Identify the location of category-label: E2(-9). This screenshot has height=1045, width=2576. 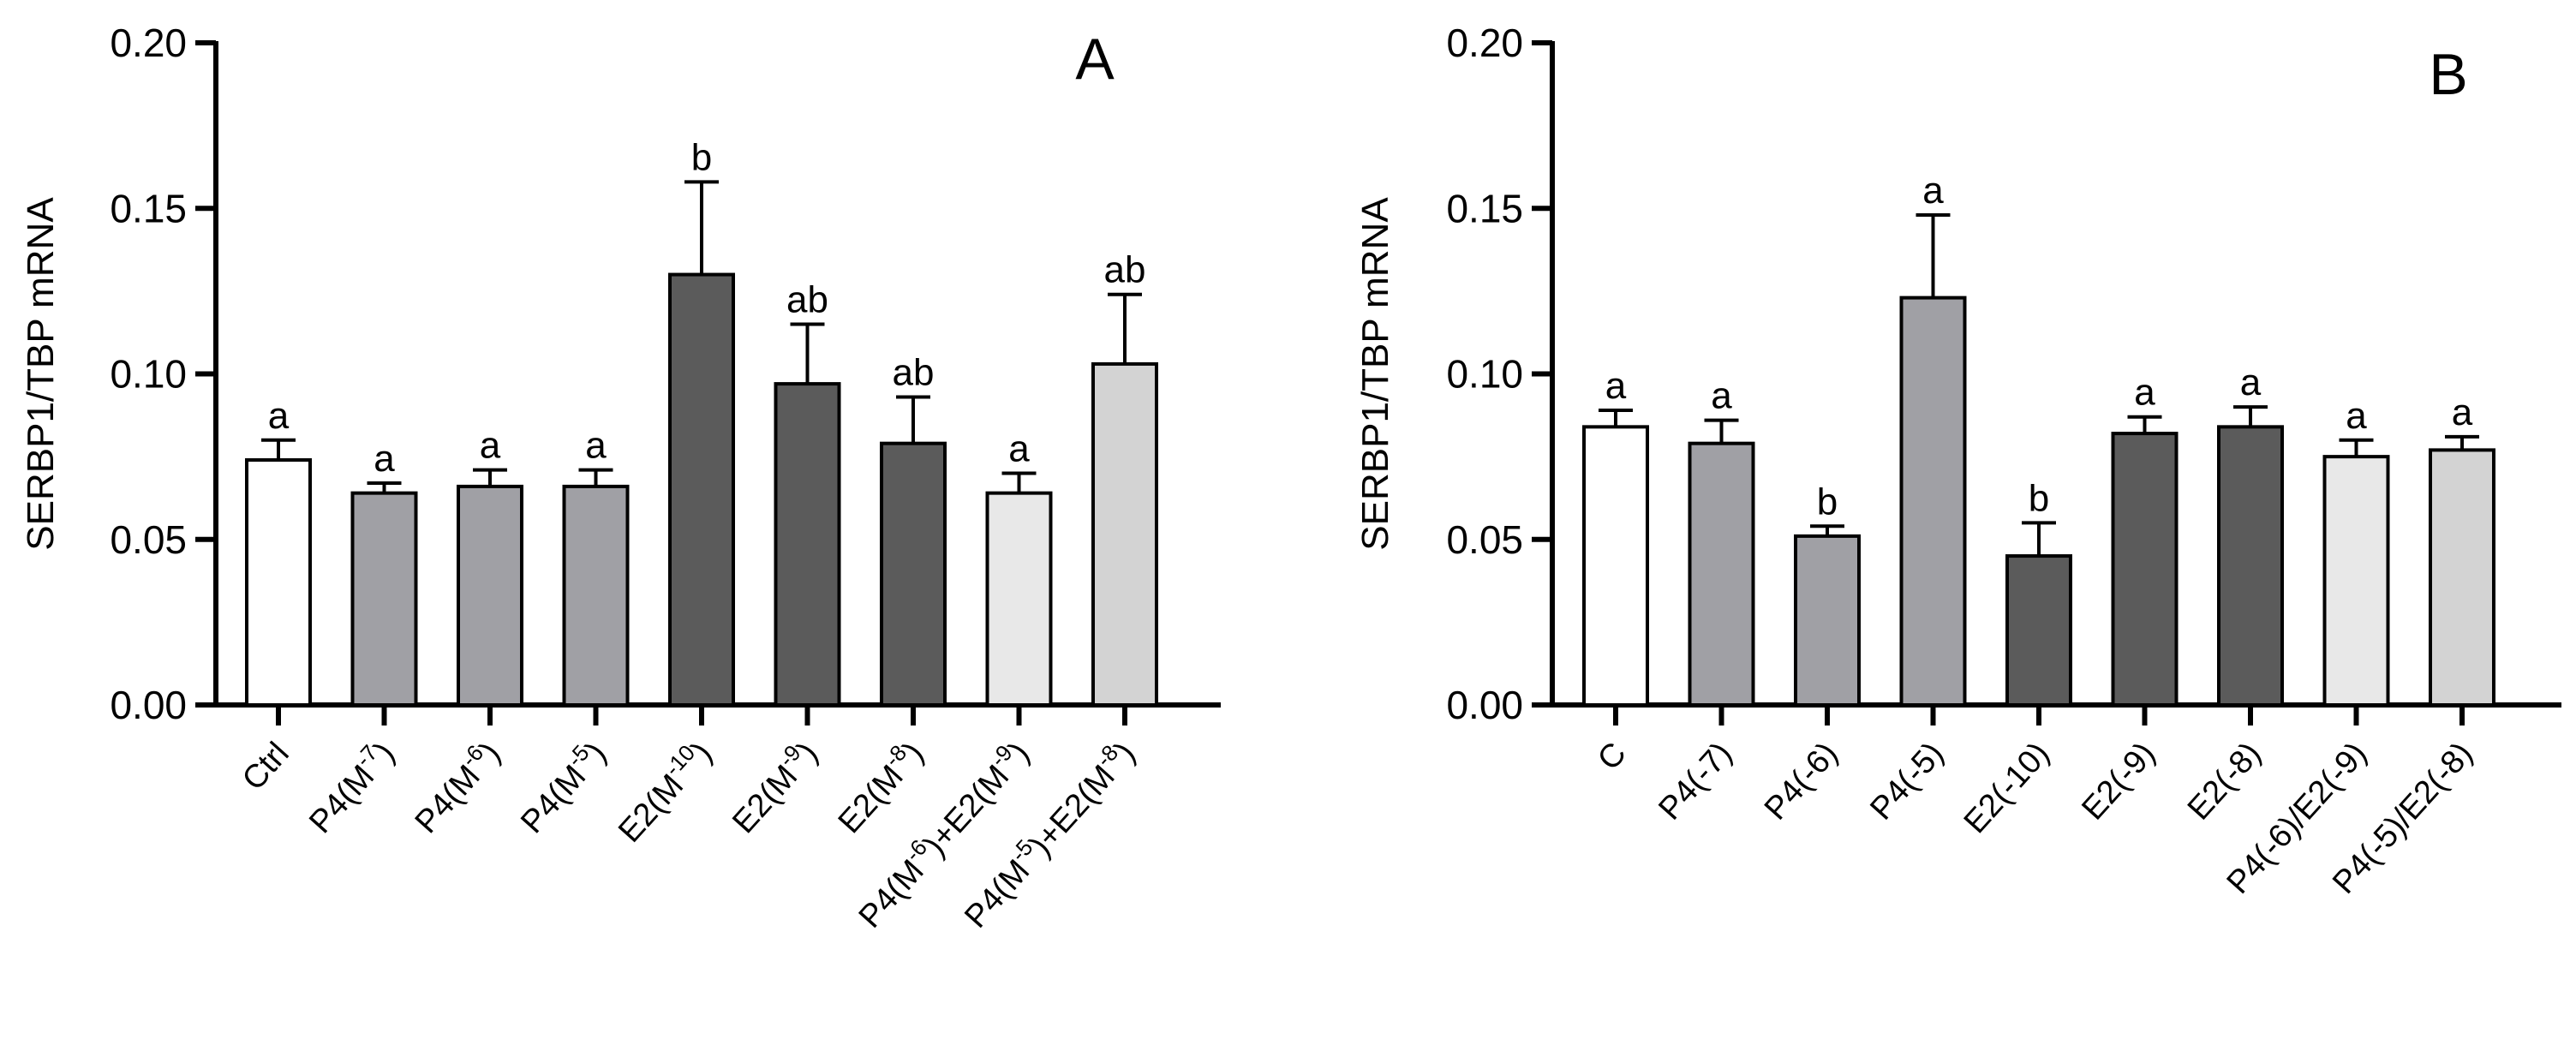
(2119, 782).